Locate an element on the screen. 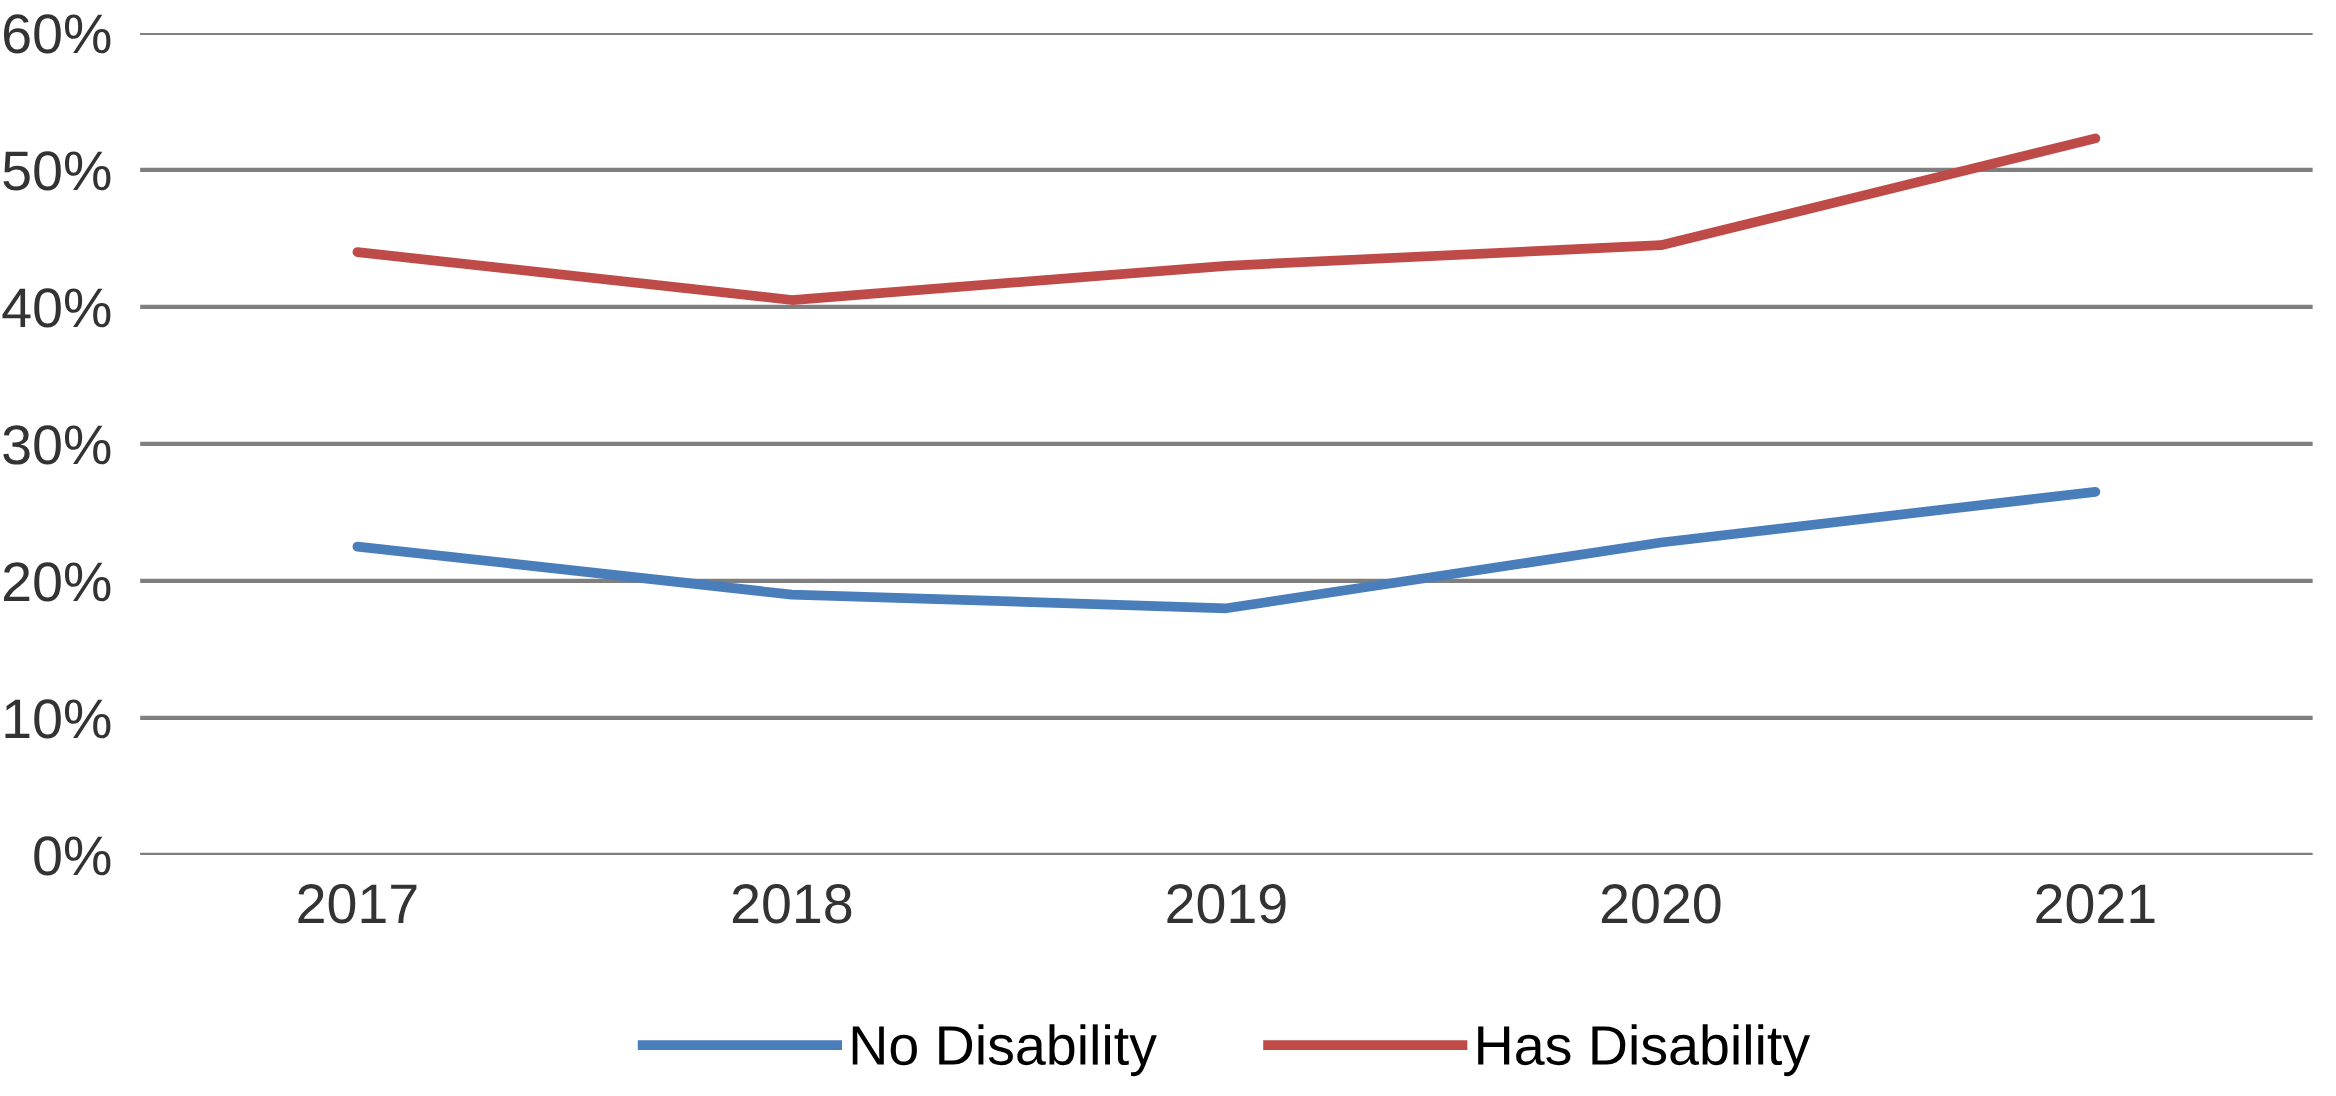  y-tick-label: 40% is located at coordinates (56, 308).